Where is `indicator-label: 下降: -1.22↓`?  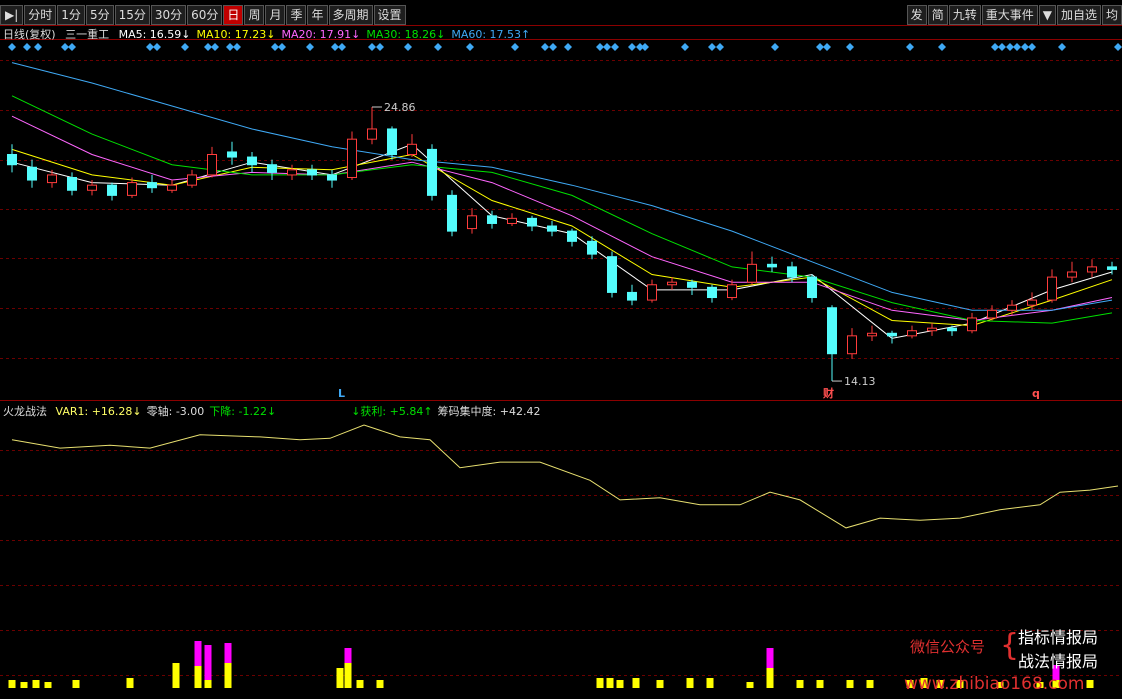
indicator-label: 下降: -1.22↓ is located at coordinates (243, 411).